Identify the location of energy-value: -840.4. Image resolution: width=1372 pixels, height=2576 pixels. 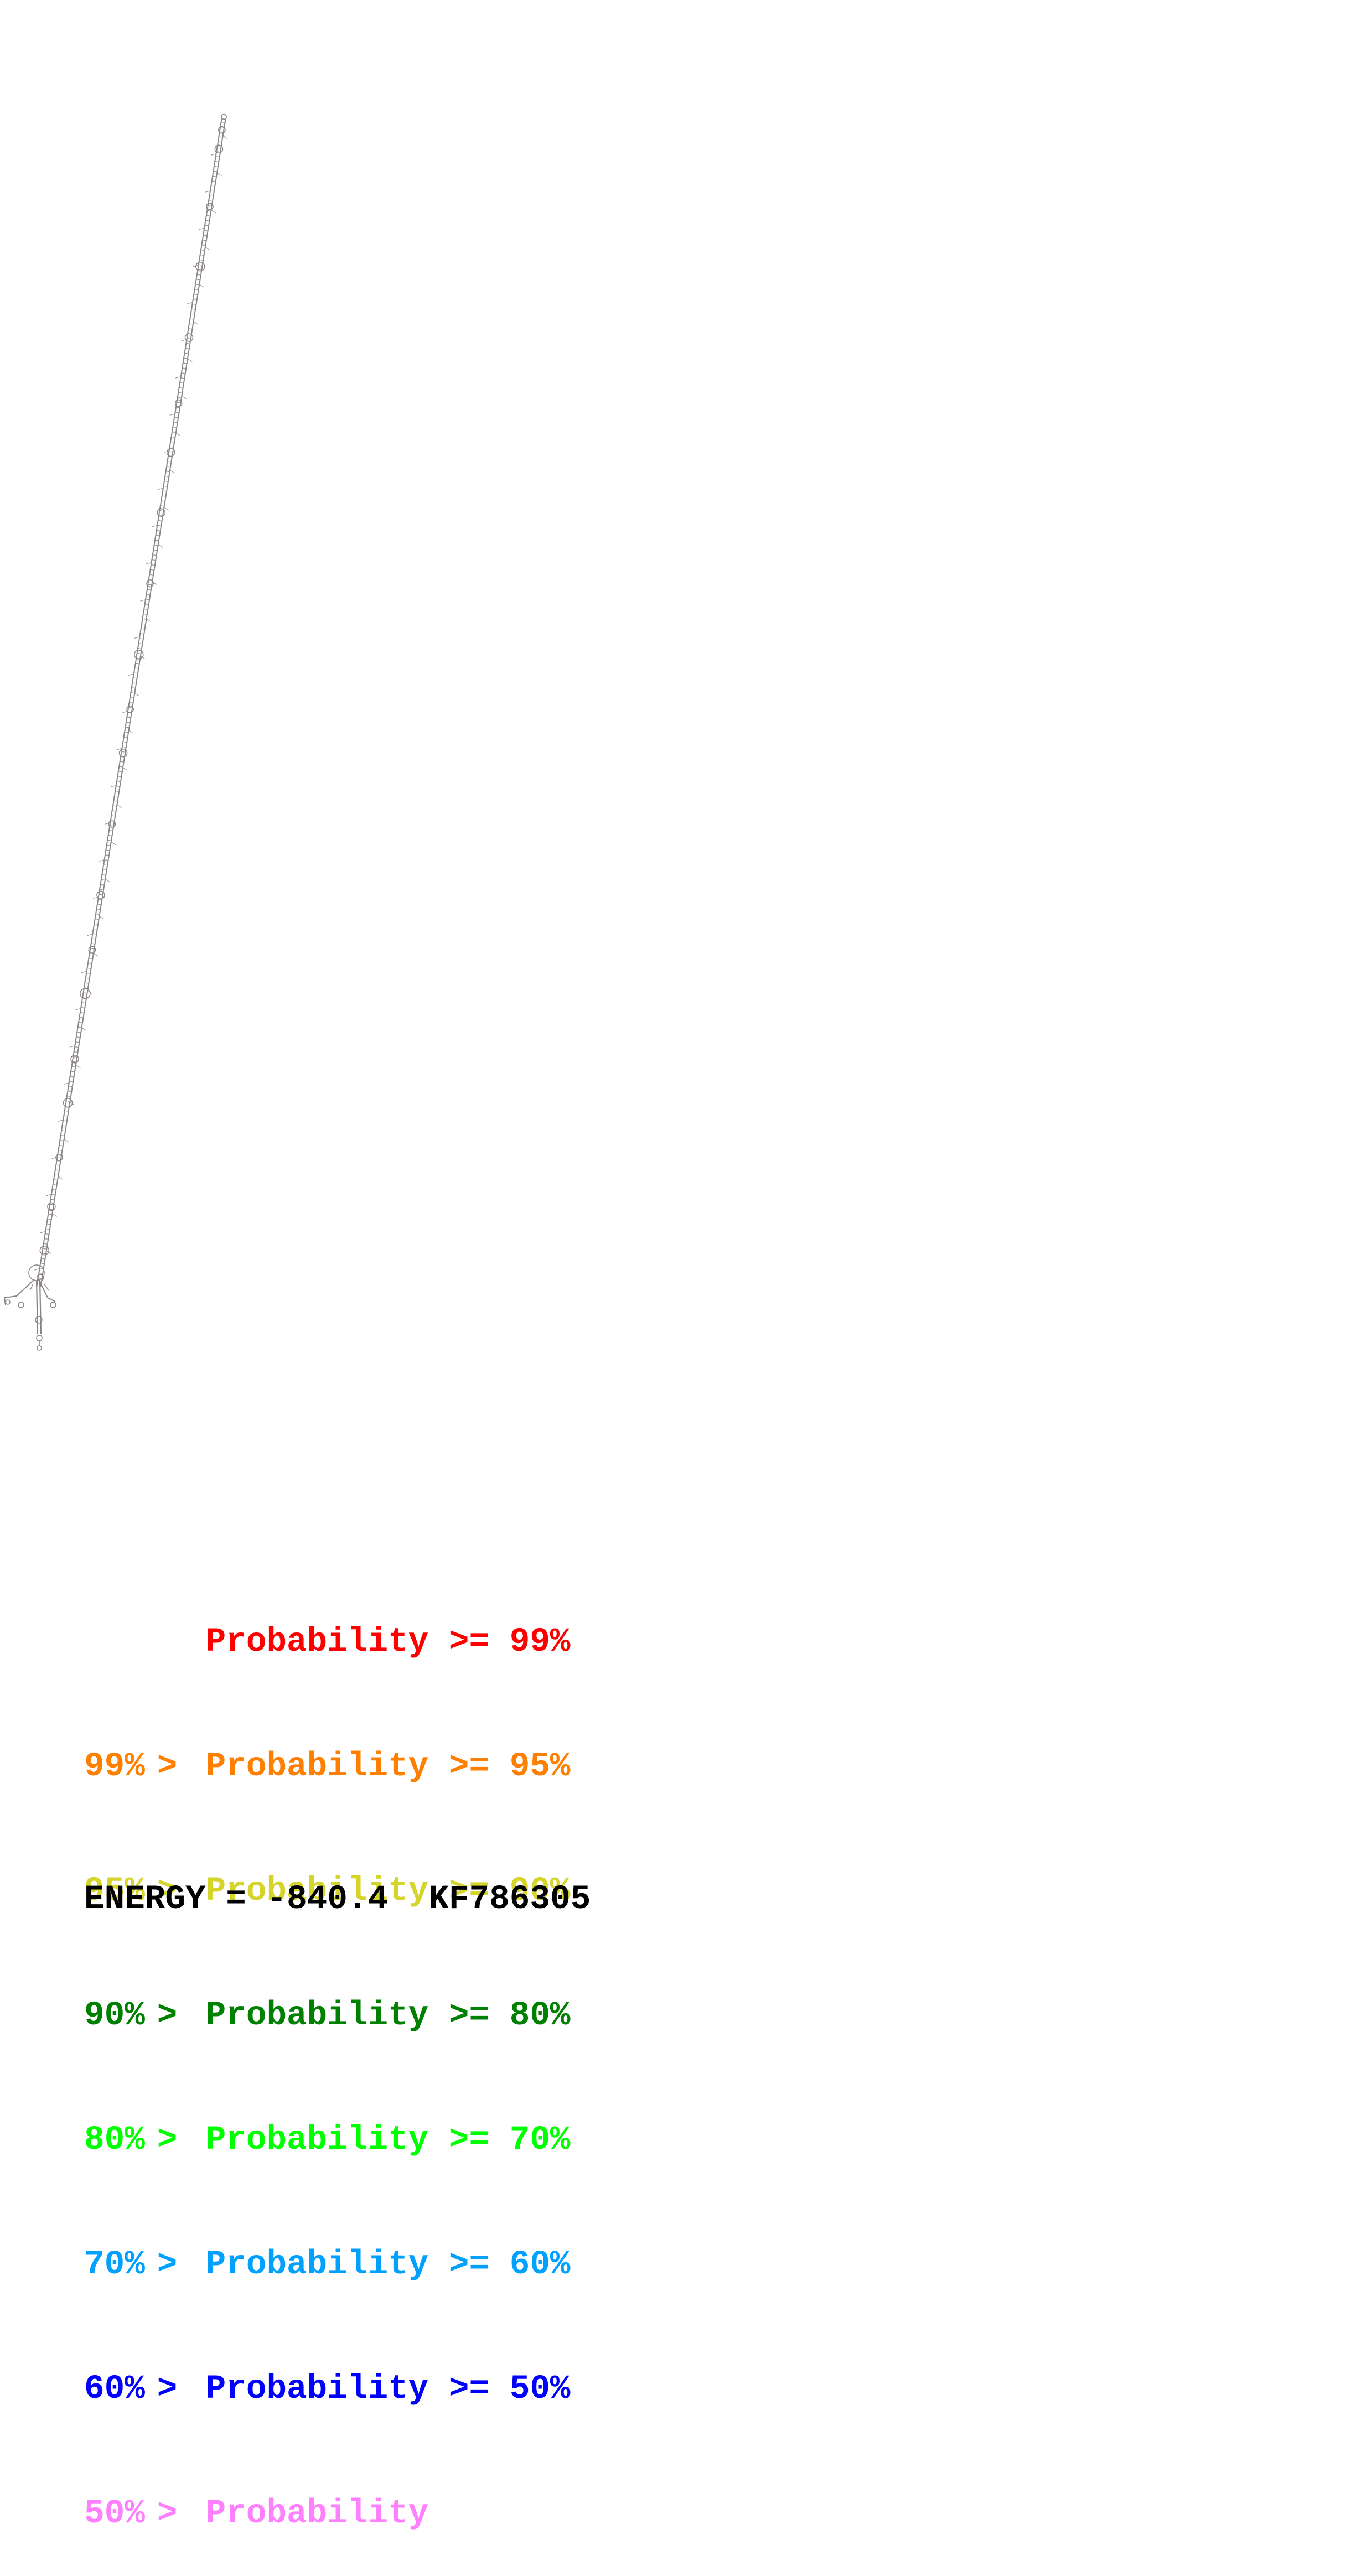
(328, 1900).